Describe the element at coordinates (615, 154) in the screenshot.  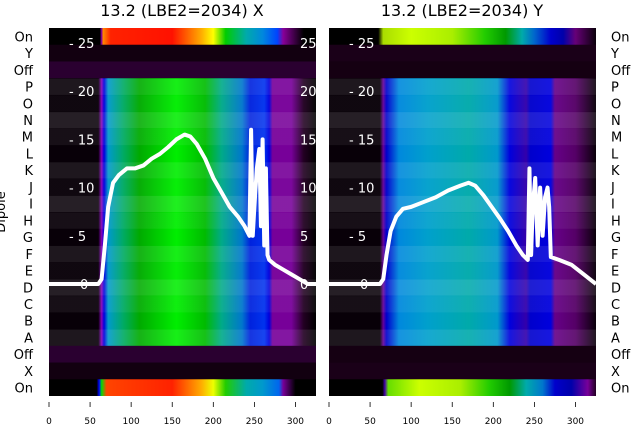
I see `row-label-right: L` at that location.